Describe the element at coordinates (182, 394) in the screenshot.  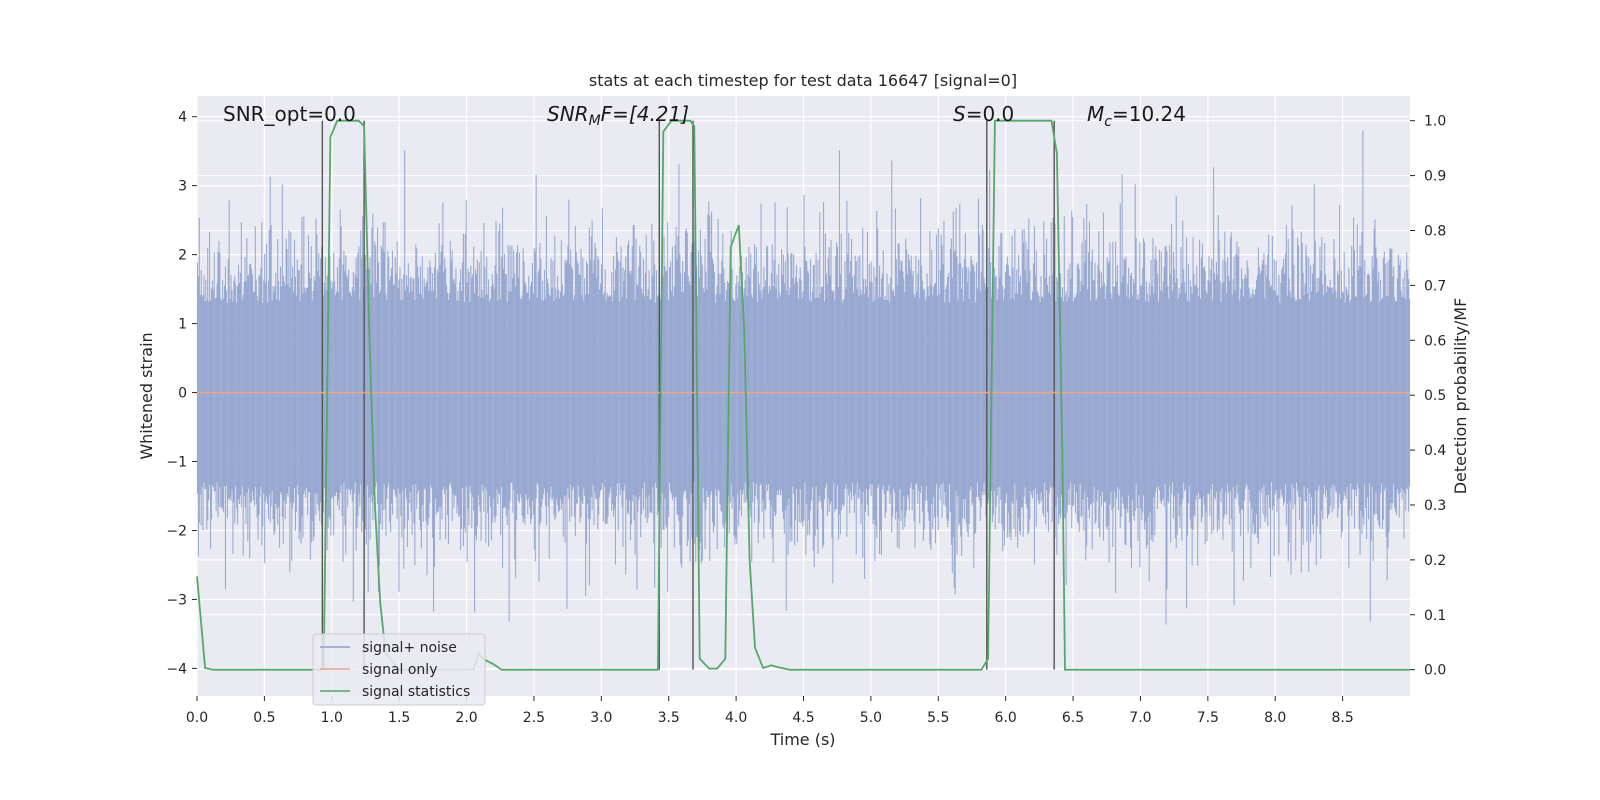
I see `y-tick-label: 0` at that location.